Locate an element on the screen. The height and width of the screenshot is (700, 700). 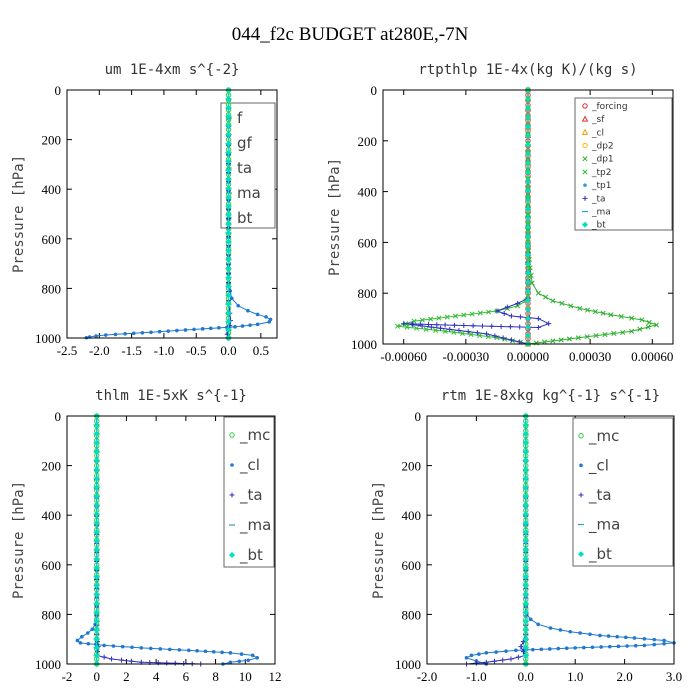
legend-label: _sf is located at coordinates (598, 120).